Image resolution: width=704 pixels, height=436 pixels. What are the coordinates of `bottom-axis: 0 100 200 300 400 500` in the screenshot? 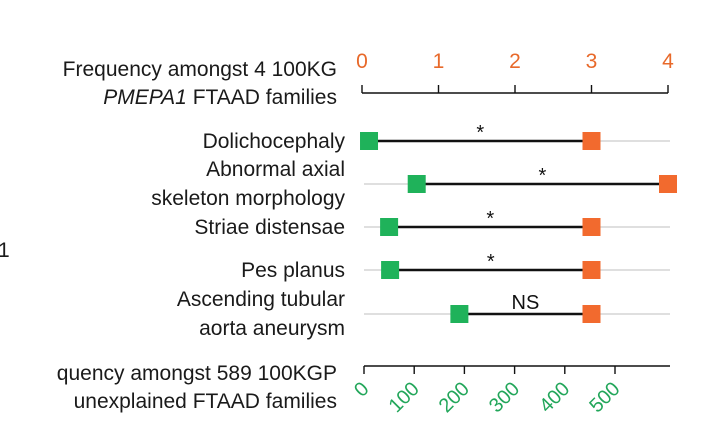 It's located at (510, 391).